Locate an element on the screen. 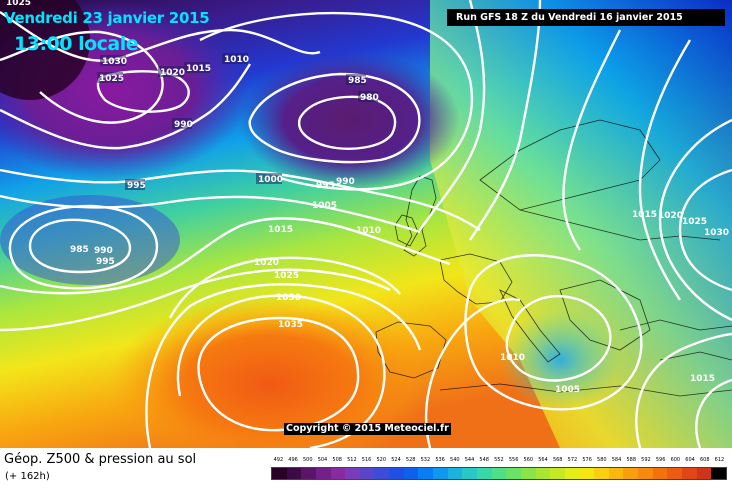  scale-tick-label: 528 is located at coordinates (410, 460).